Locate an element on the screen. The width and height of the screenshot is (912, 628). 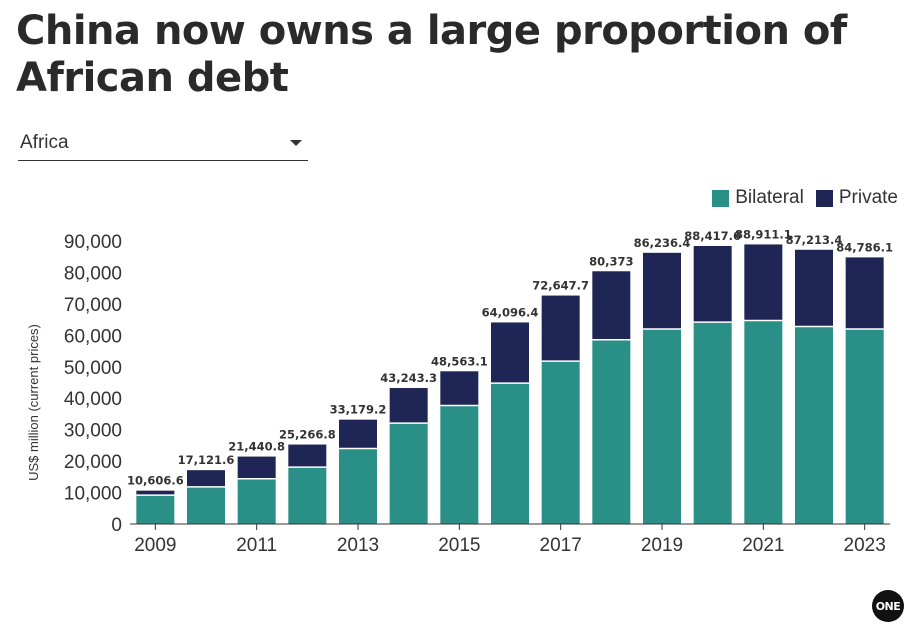
legend-swatch-private is located at coordinates (824, 198).